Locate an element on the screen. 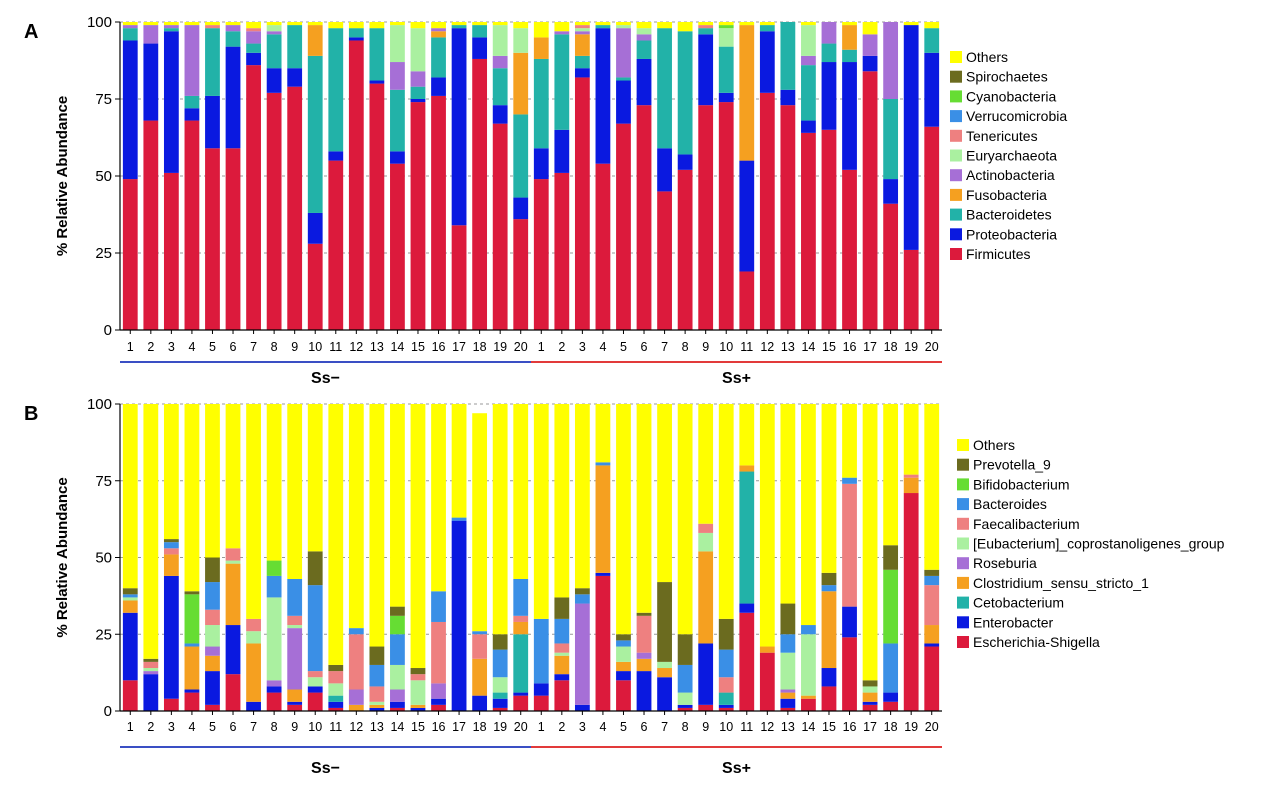  x-tick-label: 10 is located at coordinates (315, 727).